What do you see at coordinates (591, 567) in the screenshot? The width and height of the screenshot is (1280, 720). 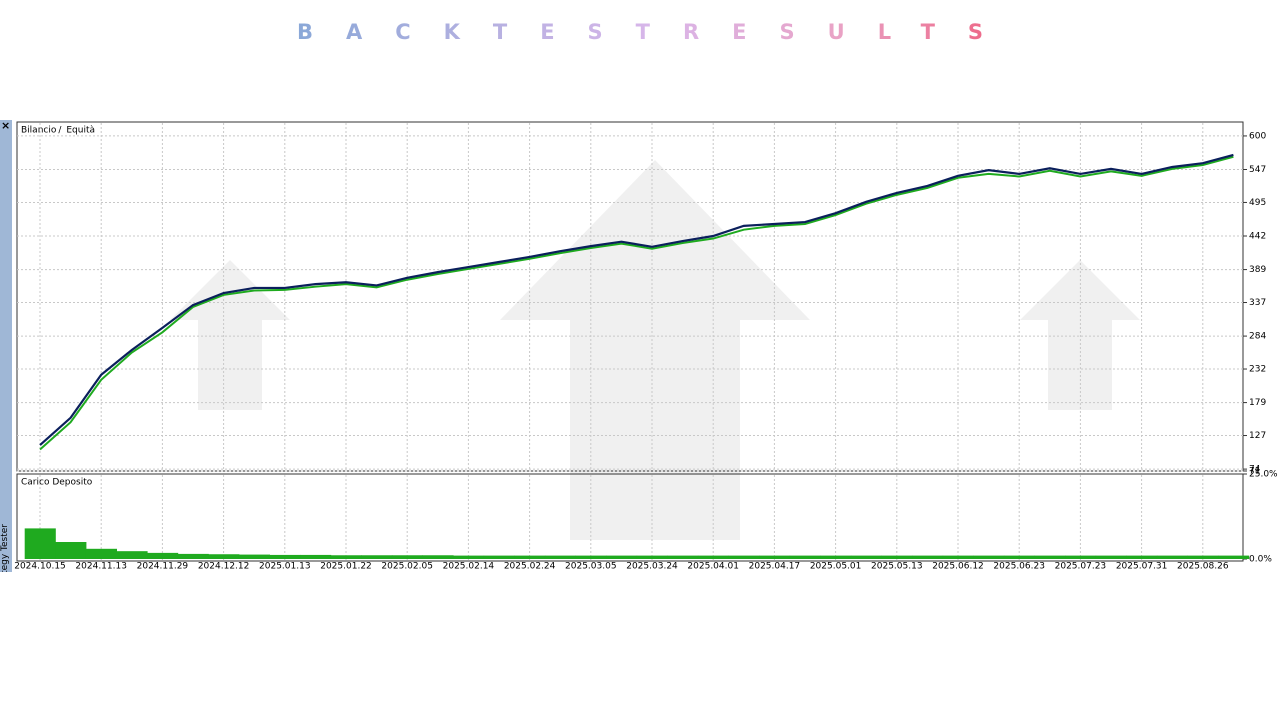 I see `x-tick-label: 2025.03.05` at bounding box center [591, 567].